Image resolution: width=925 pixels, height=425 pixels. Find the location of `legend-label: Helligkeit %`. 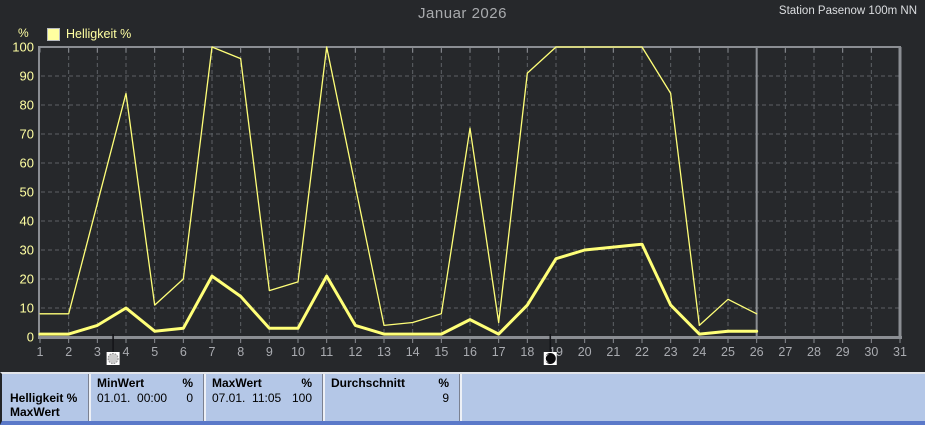

legend-label: Helligkeit % is located at coordinates (99, 34).